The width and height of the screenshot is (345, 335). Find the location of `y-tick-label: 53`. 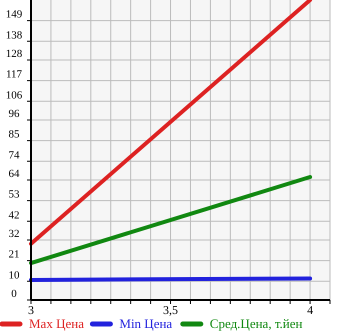

y-tick-label: 53 is located at coordinates (14, 194).